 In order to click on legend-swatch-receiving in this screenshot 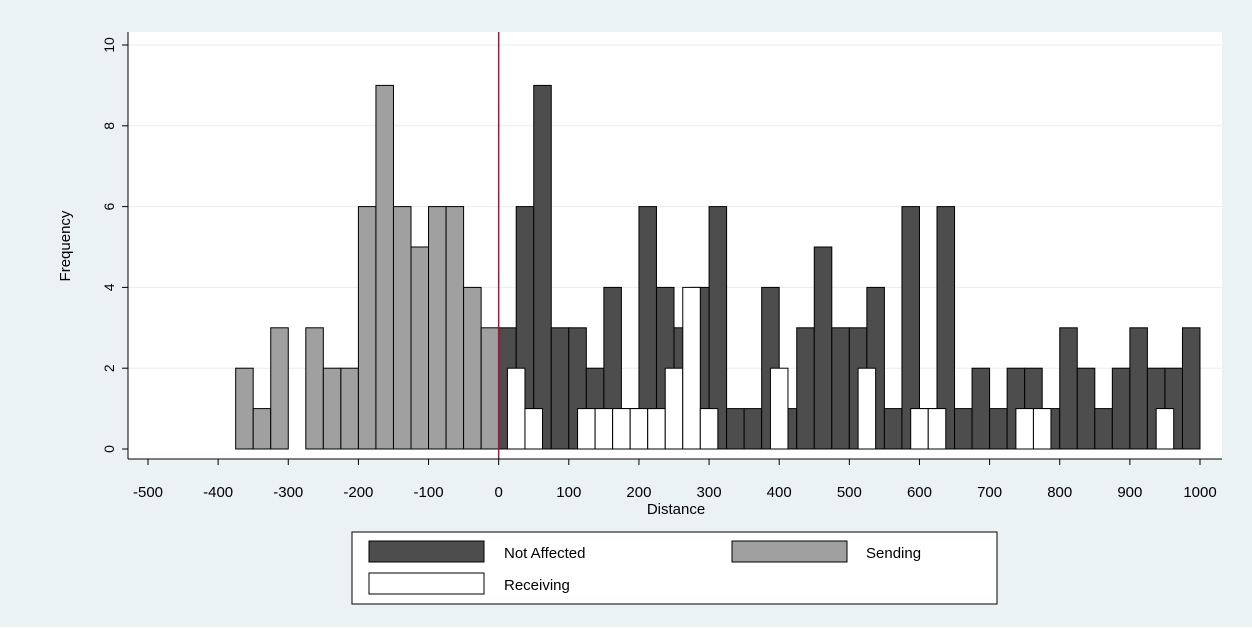, I will do `click(426, 583)`.